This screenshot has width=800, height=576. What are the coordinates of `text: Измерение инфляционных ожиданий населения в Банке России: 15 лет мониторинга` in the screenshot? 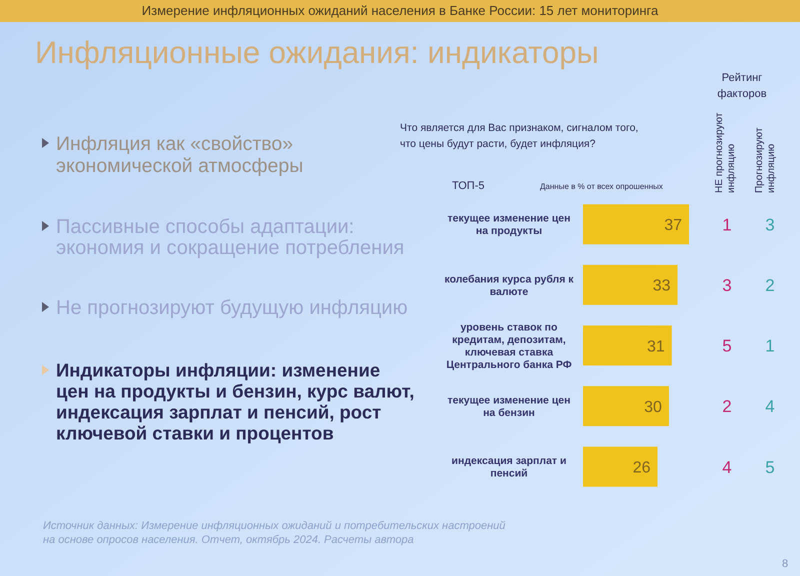 It's located at (400, 10).